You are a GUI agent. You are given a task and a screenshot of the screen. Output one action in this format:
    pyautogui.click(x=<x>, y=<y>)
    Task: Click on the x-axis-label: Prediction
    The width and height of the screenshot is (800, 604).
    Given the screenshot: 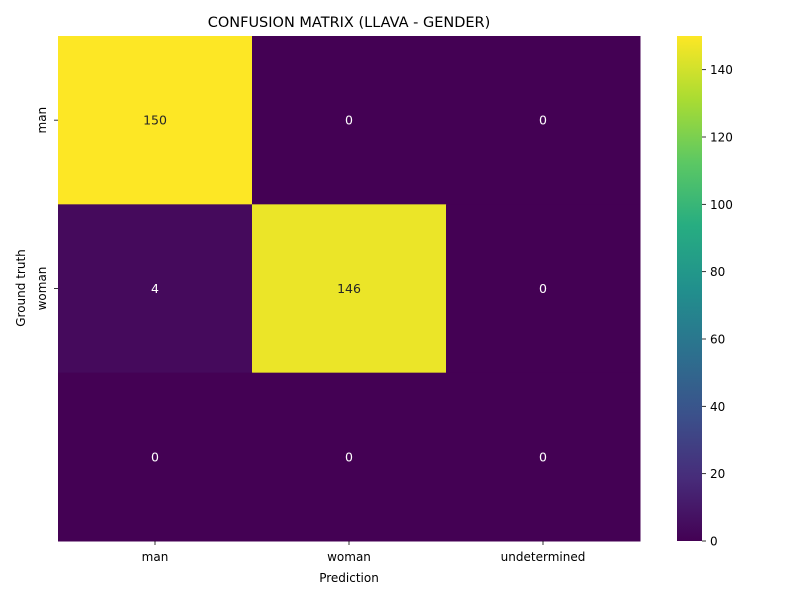 What is the action you would take?
    pyautogui.click(x=349, y=578)
    